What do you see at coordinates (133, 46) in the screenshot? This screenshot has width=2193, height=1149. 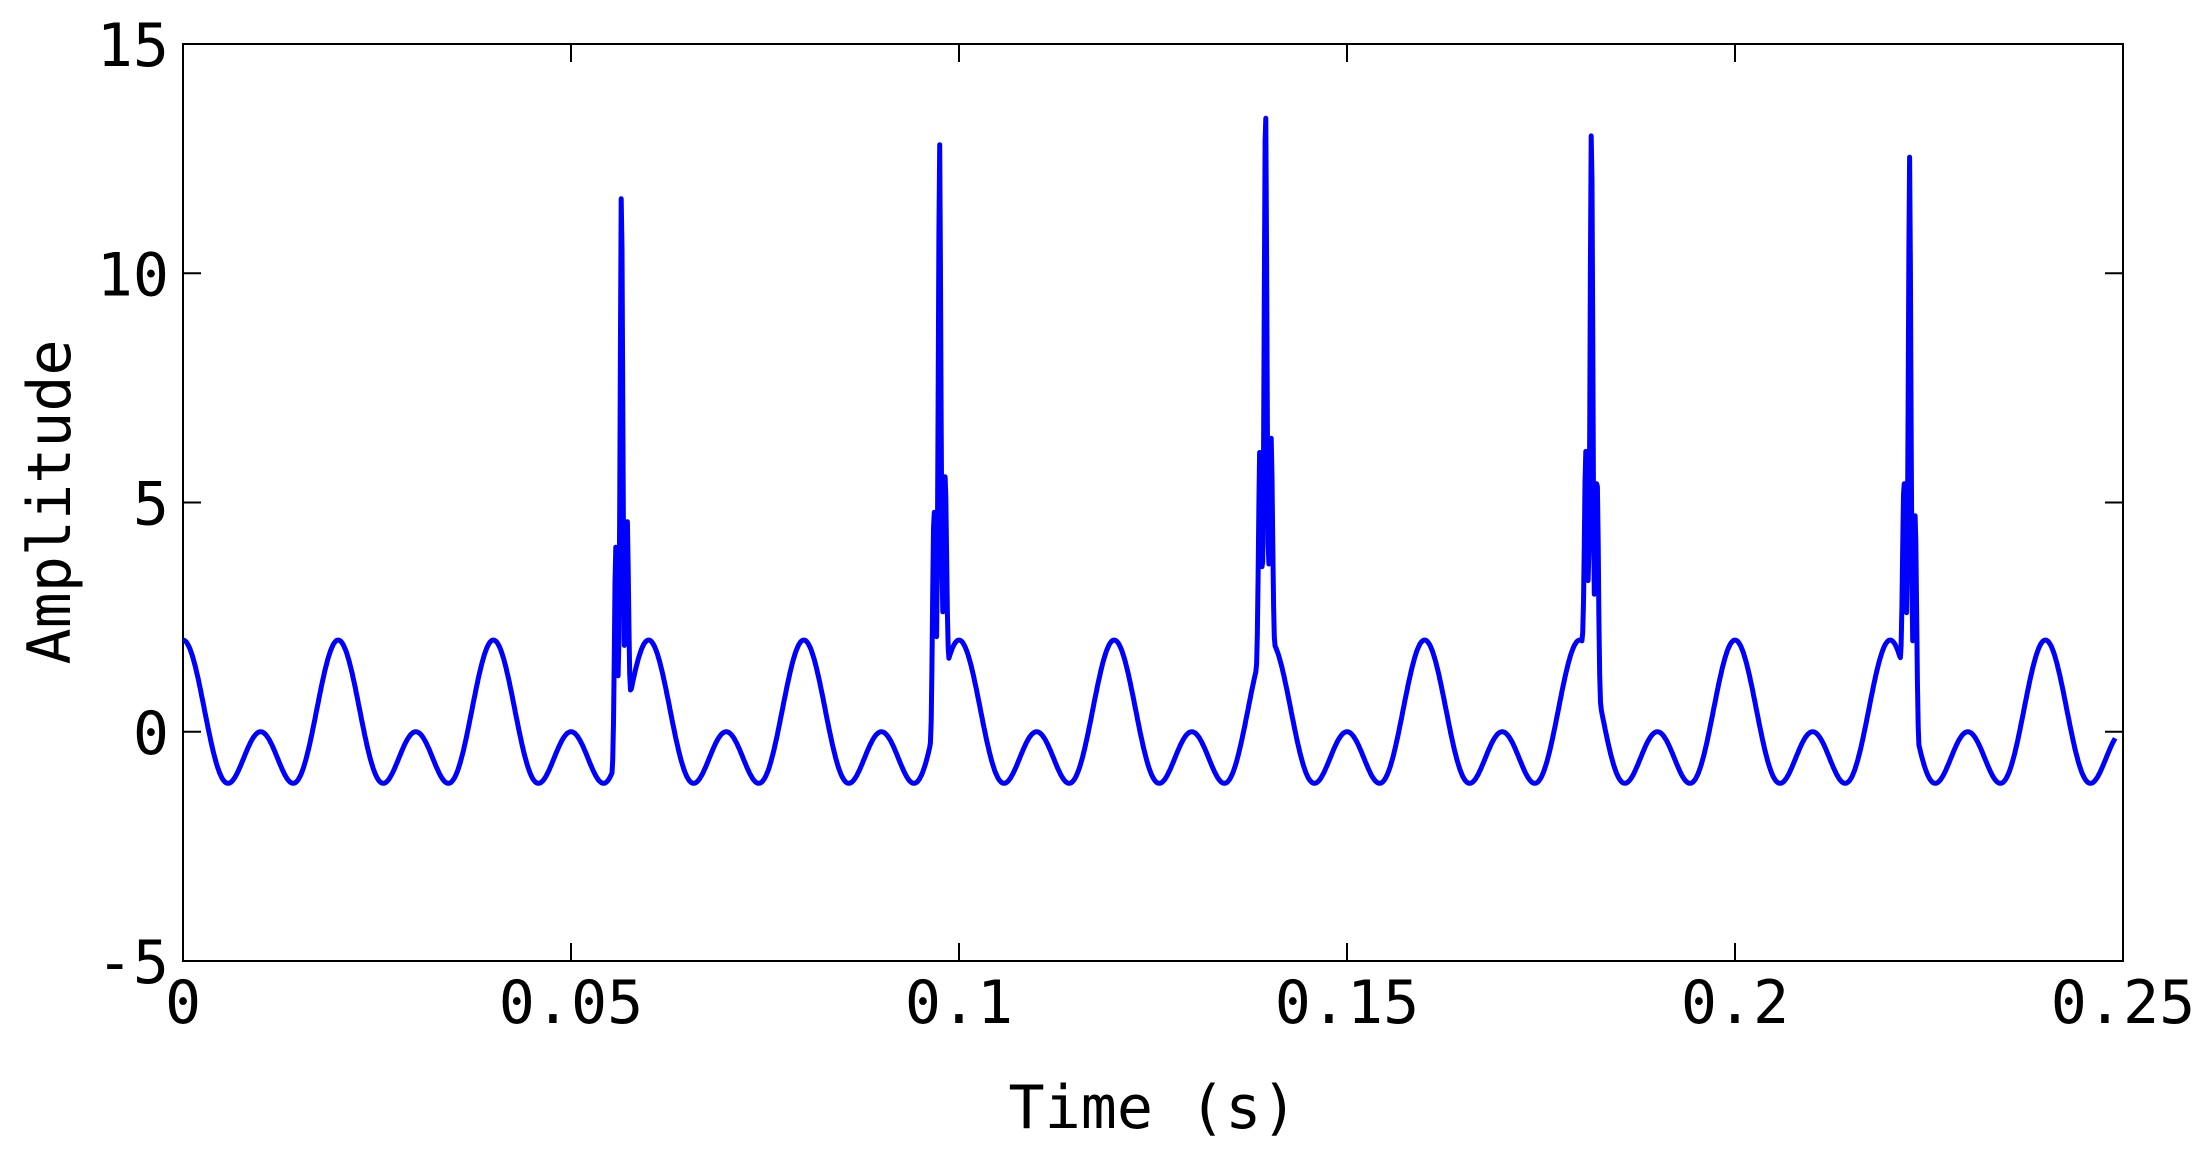 I see `y-tick-label: 15` at bounding box center [133, 46].